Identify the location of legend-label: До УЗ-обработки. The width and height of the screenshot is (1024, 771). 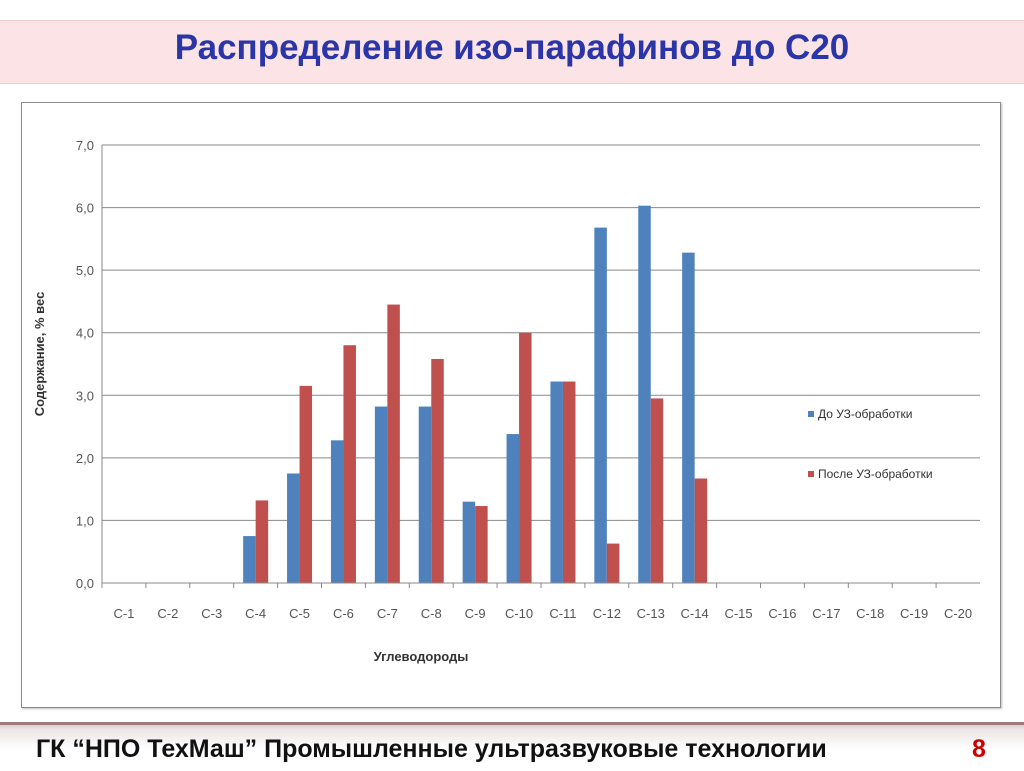
(865, 414).